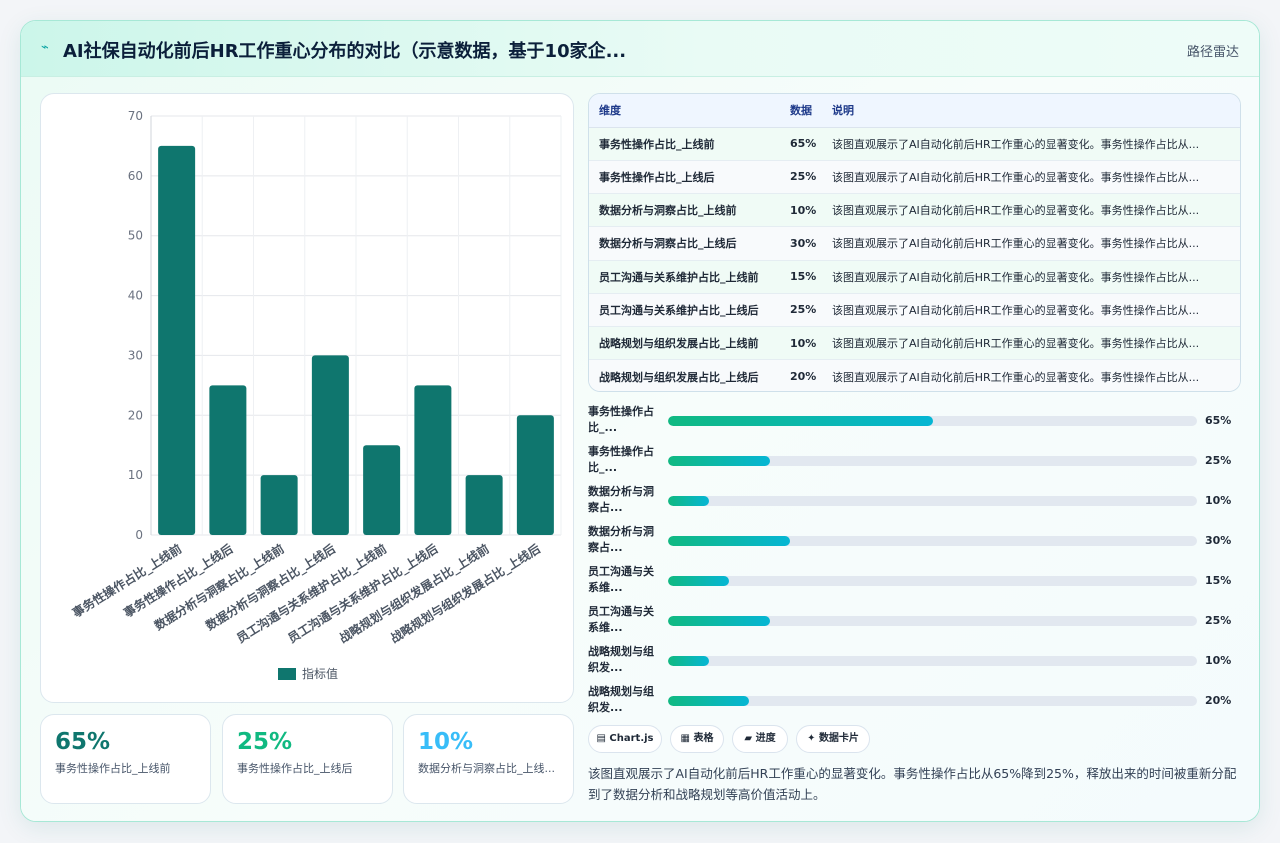 Image resolution: width=1280 pixels, height=843 pixels. Describe the element at coordinates (320, 673) in the screenshot. I see `legend-label: 指标值` at that location.